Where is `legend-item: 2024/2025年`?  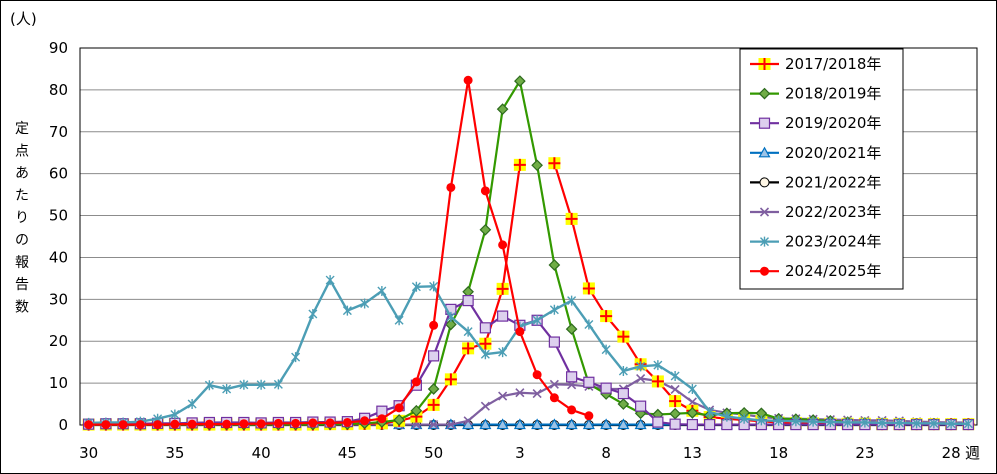 legend-item: 2024/2025年 is located at coordinates (815, 271).